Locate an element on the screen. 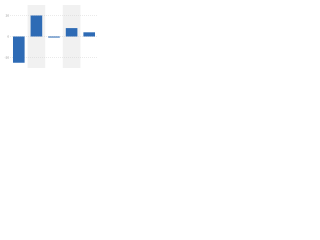 The image size is (320, 240). y-tick-label: 0 is located at coordinates (8, 36).